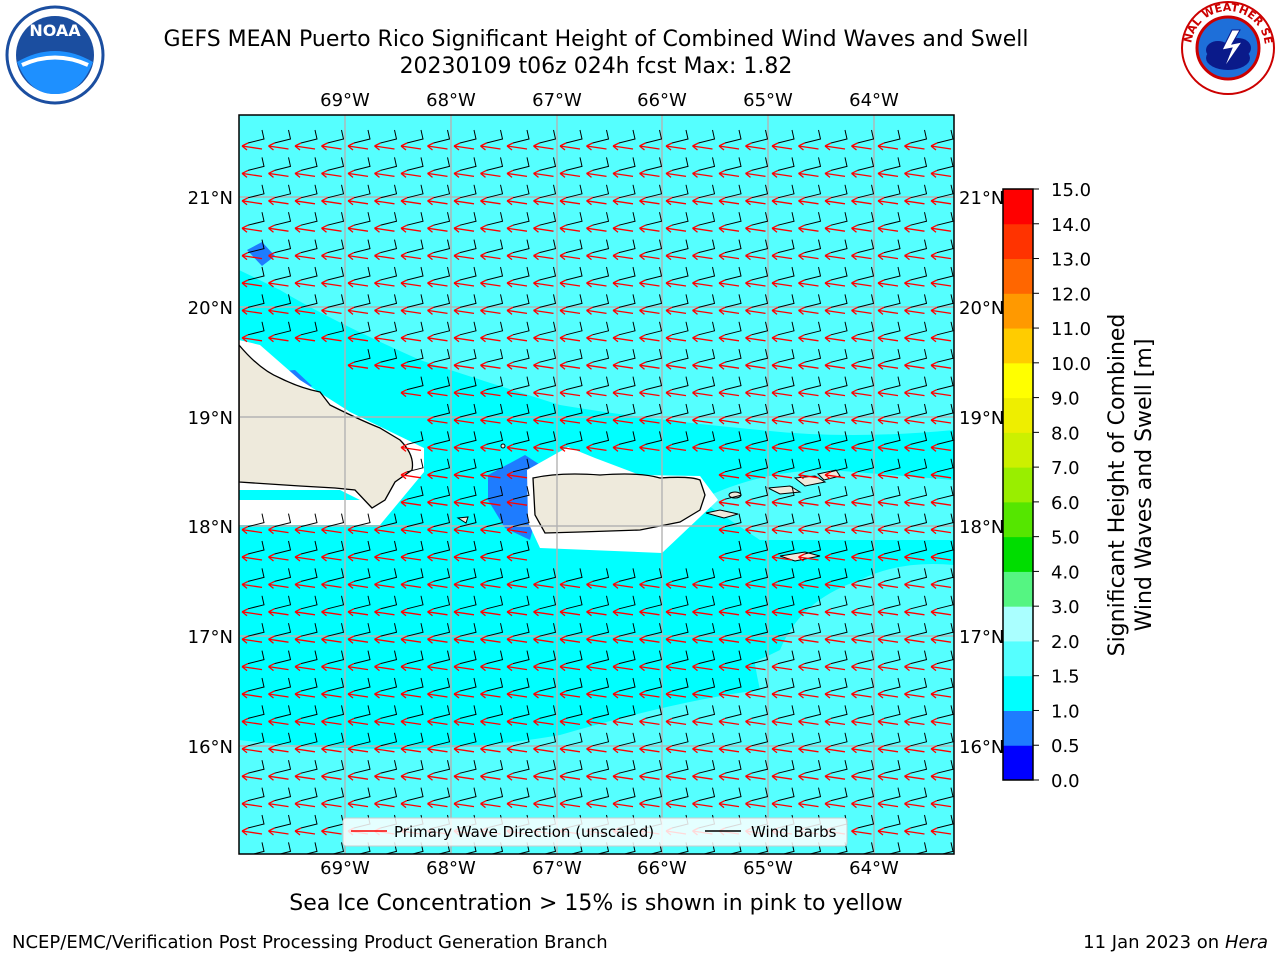 Image resolution: width=1280 pixels, height=960 pixels. What do you see at coordinates (1065, 711) in the screenshot?
I see `colorbar-tick-label: 1.0` at bounding box center [1065, 711].